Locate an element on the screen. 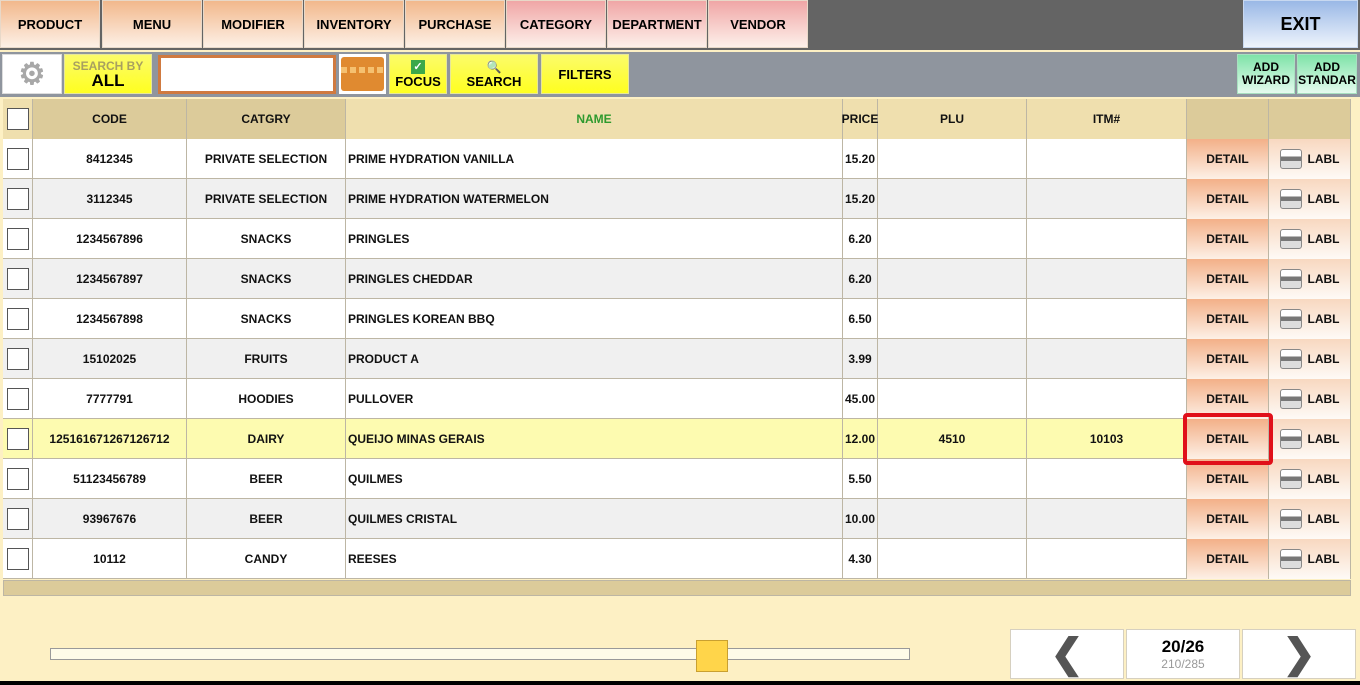 The image size is (1360, 685). search-input is located at coordinates (247, 74).